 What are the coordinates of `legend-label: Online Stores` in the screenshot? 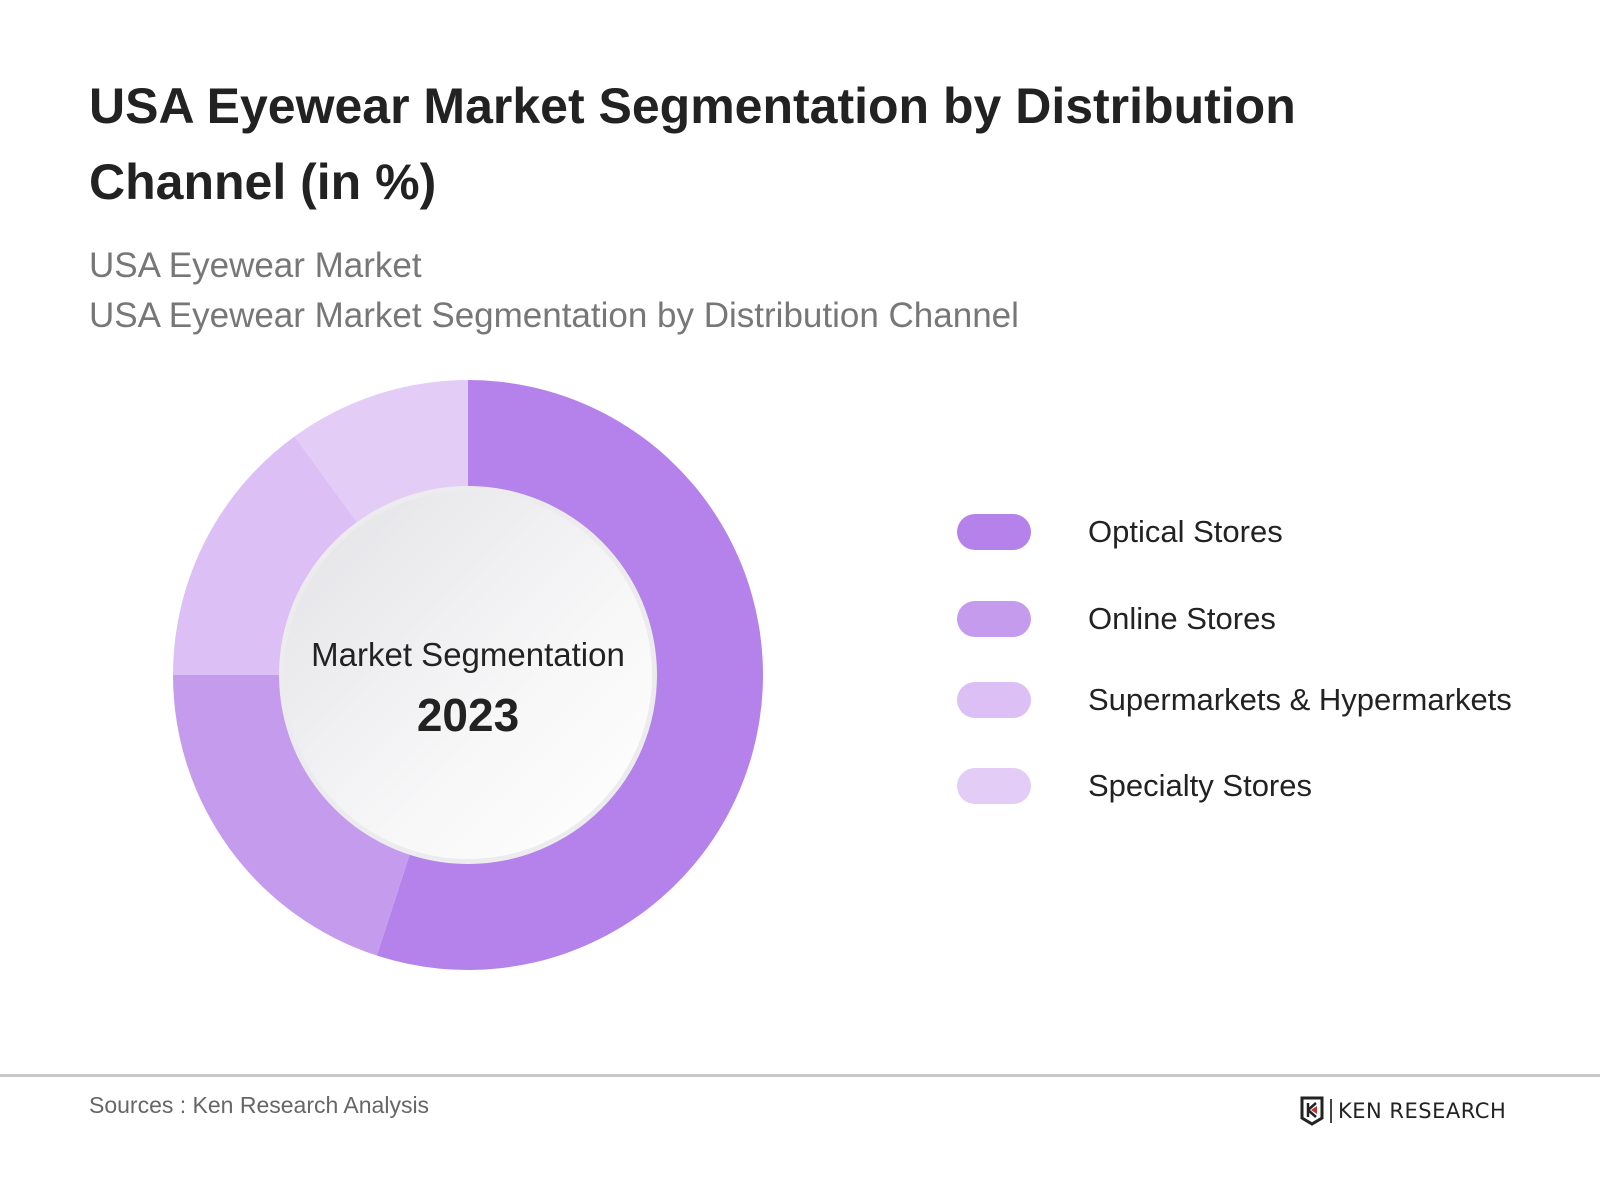 It's located at (1182, 618).